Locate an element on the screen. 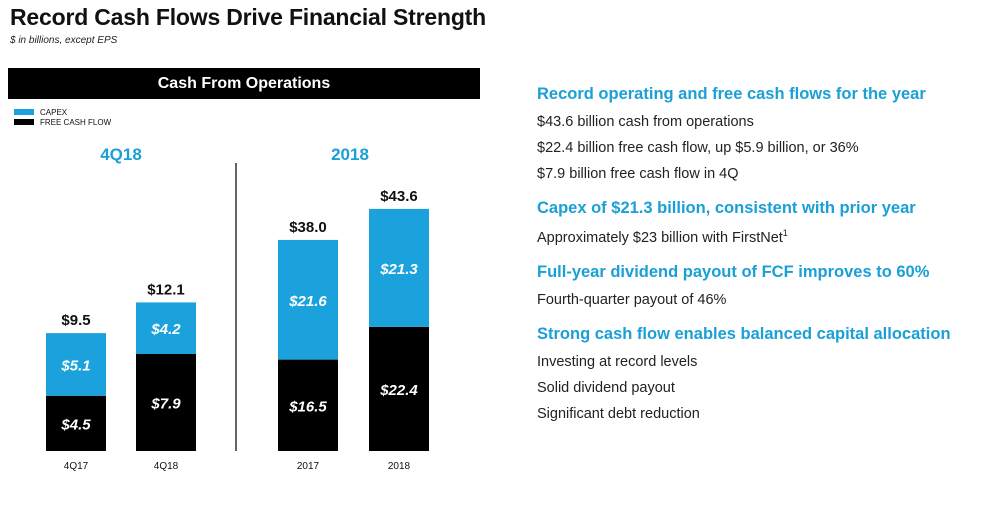  chart-legend: CAPEX FREE CASH FLOW is located at coordinates (62, 117).